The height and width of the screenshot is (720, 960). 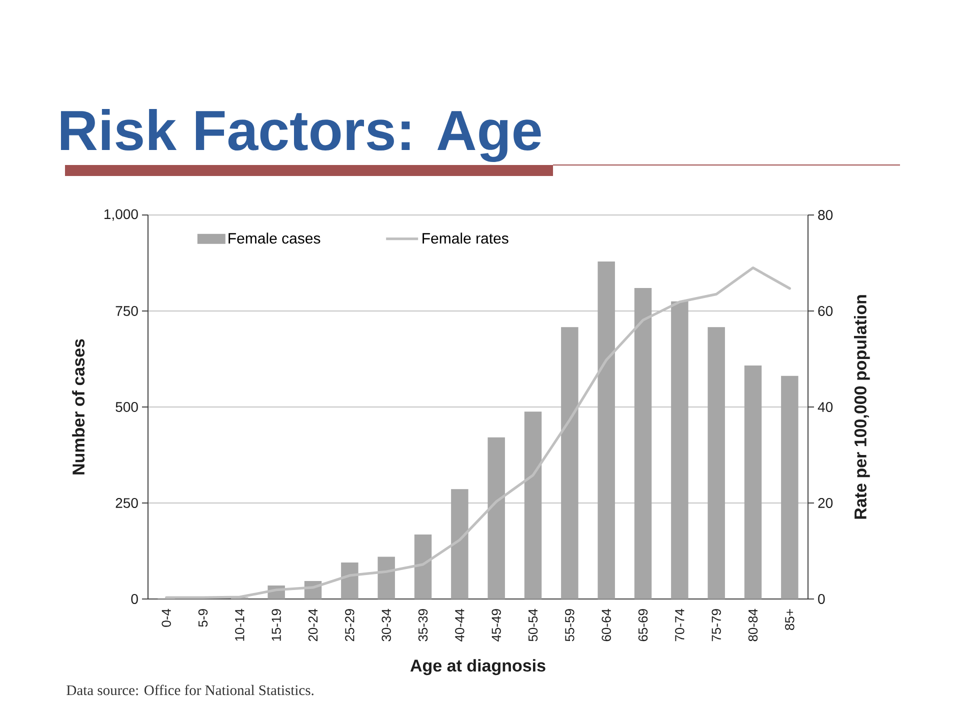 What do you see at coordinates (862, 407) in the screenshot?
I see `y2-axis-title: Rate per 100,000 population` at bounding box center [862, 407].